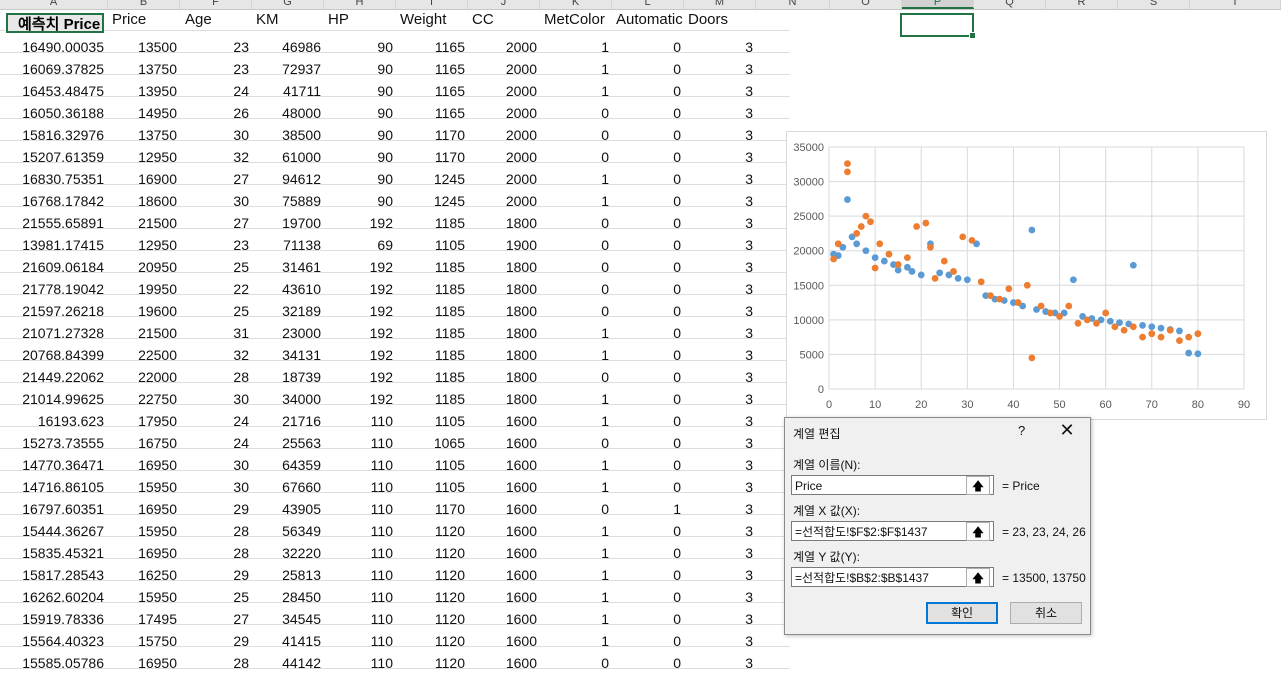  I want to click on cell-price: 16900, so click(157, 179).